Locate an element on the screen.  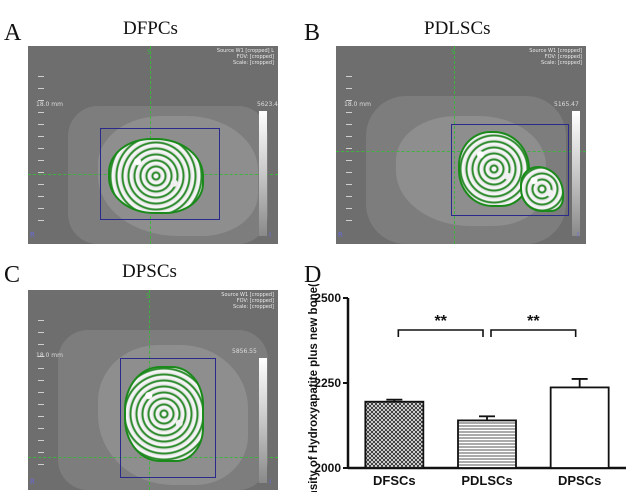
panel-title-c: DPSCs is located at coordinates (149, 271).